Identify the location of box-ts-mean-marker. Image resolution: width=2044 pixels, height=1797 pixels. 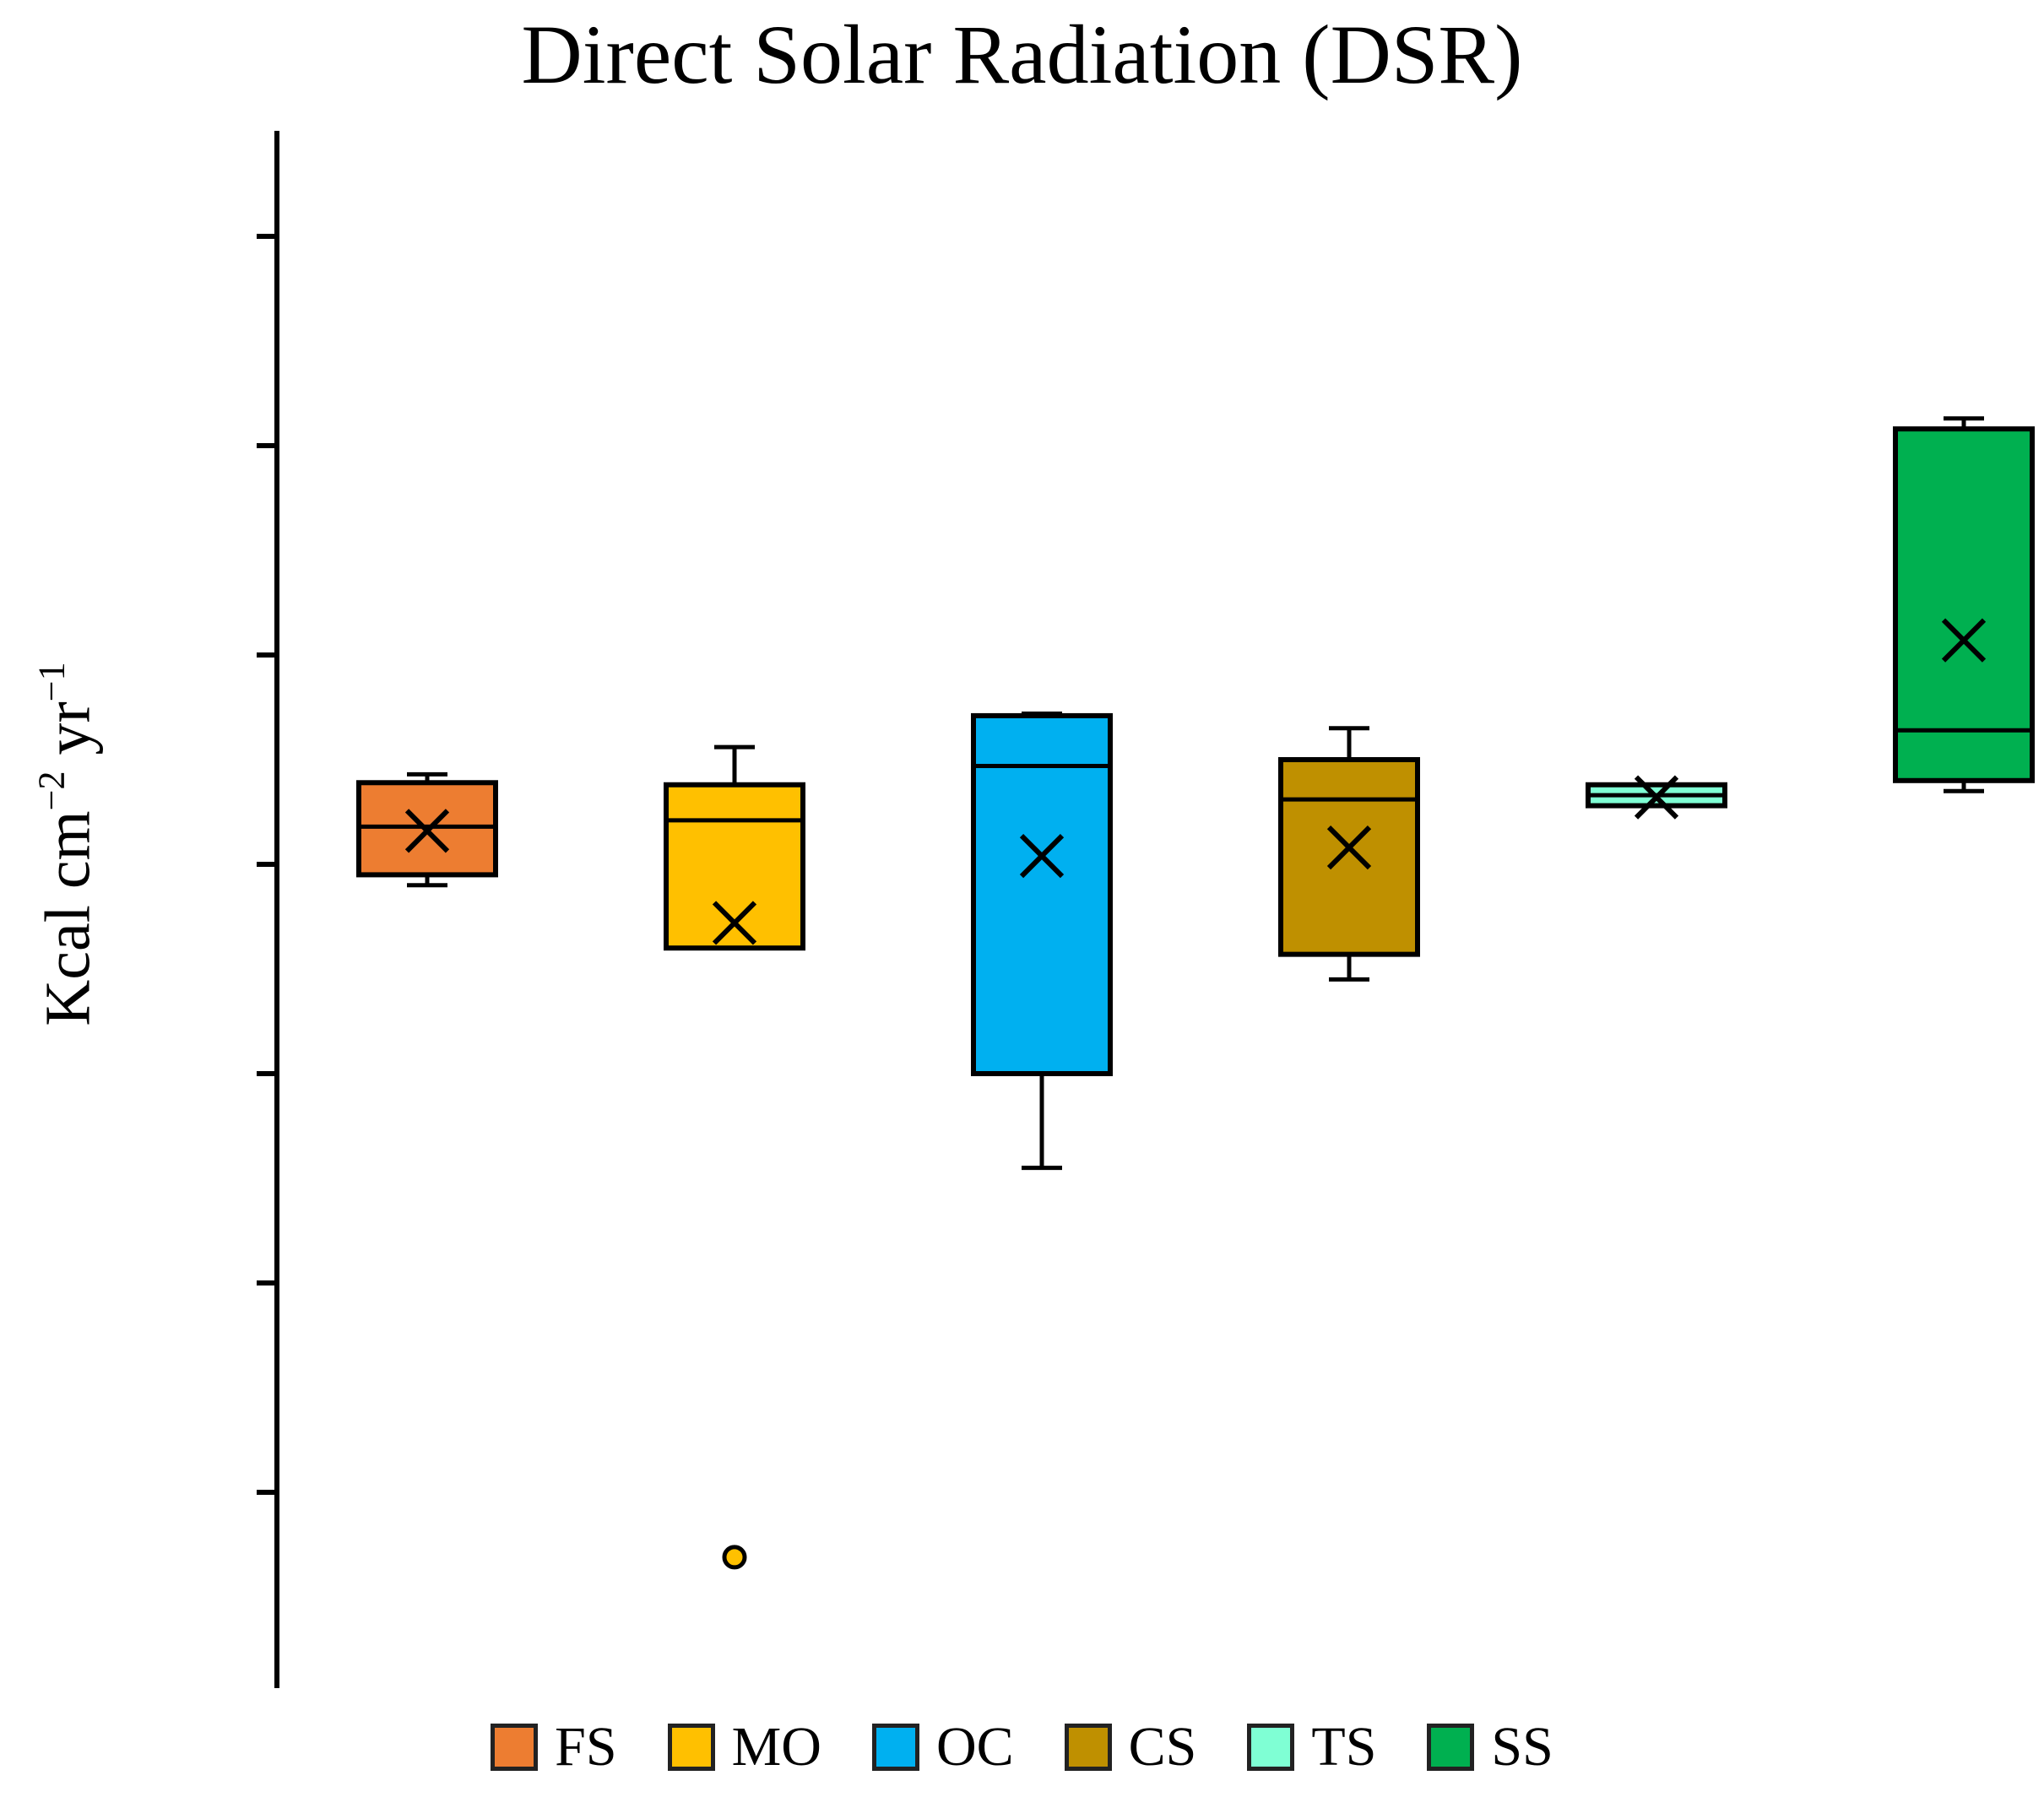
(1656, 798).